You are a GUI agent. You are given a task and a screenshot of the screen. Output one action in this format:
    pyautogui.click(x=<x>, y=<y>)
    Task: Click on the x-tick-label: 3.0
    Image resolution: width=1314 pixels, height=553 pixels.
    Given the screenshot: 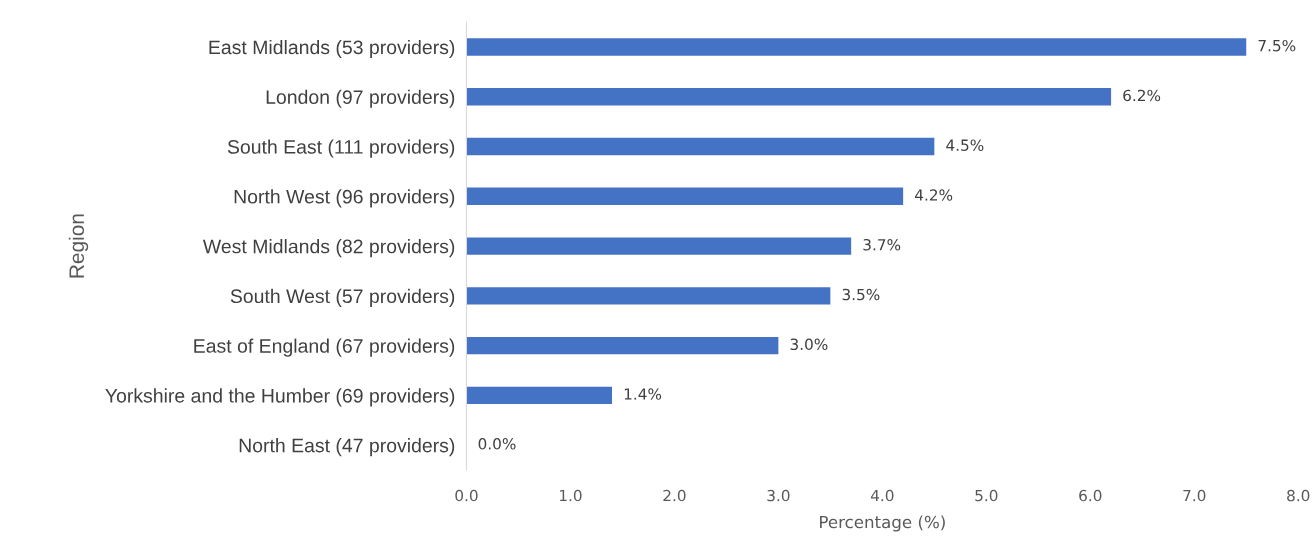 What is the action you would take?
    pyautogui.click(x=778, y=495)
    